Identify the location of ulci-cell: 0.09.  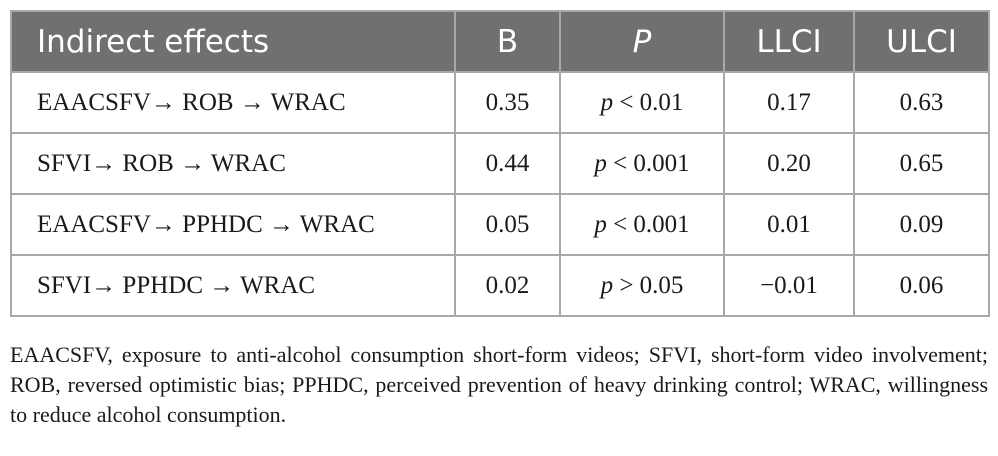
(921, 224).